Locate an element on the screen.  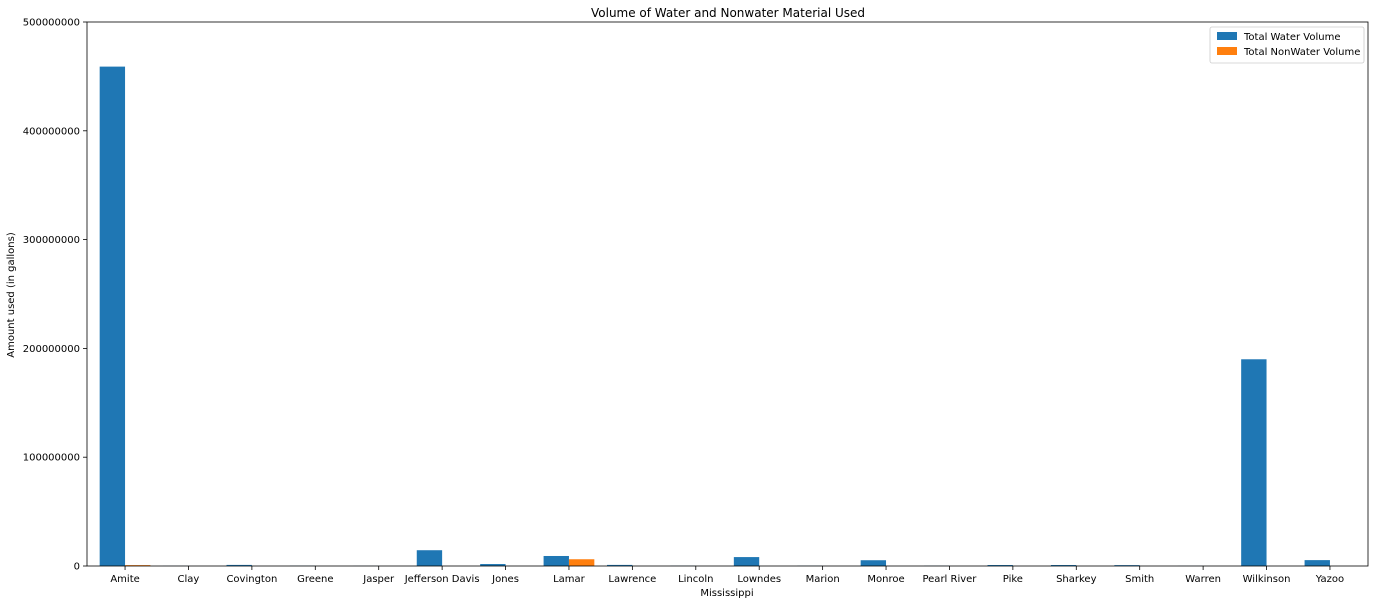
bar-water-lawrence is located at coordinates (620, 565).